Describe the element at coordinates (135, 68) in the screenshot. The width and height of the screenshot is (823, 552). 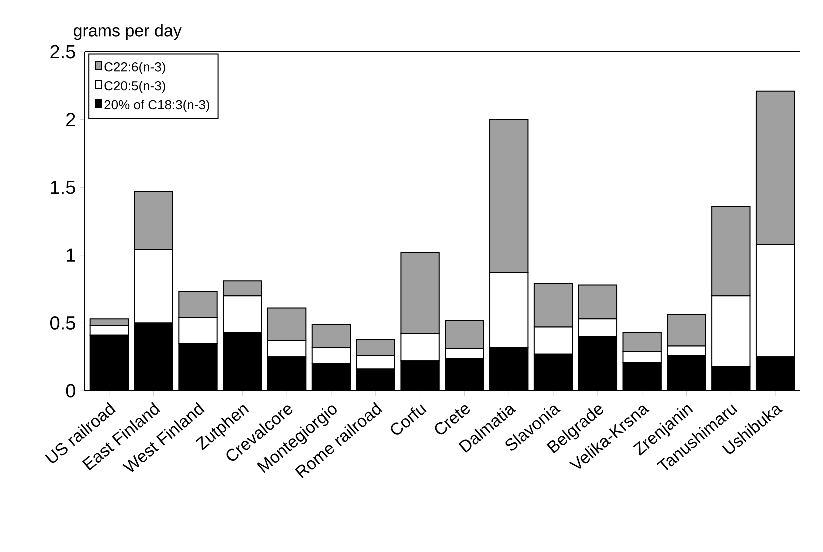
I see `legend-label: C22:6(n-3)` at that location.